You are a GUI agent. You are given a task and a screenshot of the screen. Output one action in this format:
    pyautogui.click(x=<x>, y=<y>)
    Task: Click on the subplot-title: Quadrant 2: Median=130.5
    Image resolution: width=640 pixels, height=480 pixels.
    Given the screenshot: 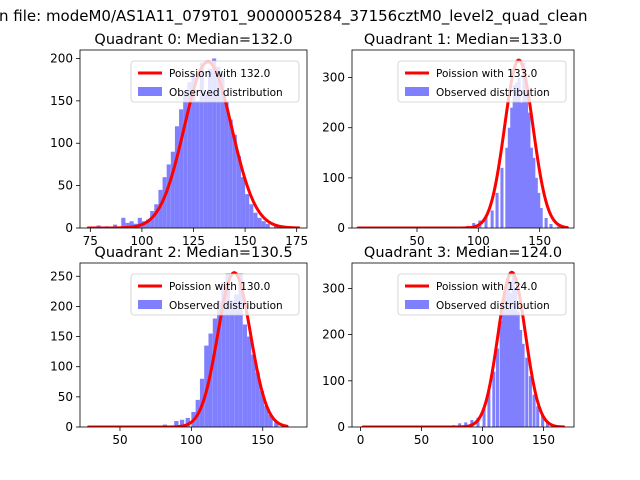 What is the action you would take?
    pyautogui.click(x=193, y=253)
    